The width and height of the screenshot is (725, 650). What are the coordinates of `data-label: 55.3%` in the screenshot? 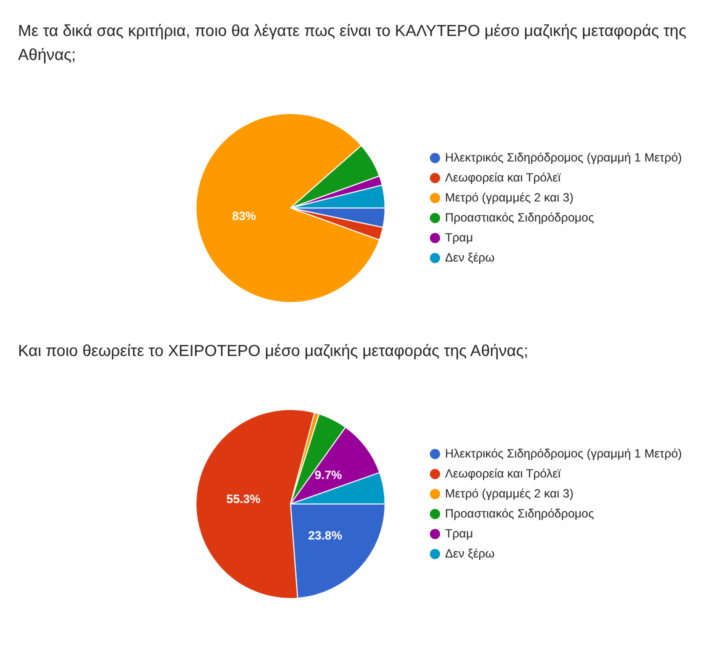 It's located at (243, 499).